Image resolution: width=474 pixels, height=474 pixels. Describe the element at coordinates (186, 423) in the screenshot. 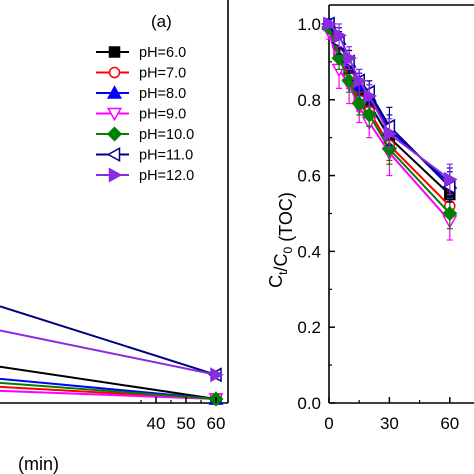

I see `panel-a-x-tick-label: 50` at that location.